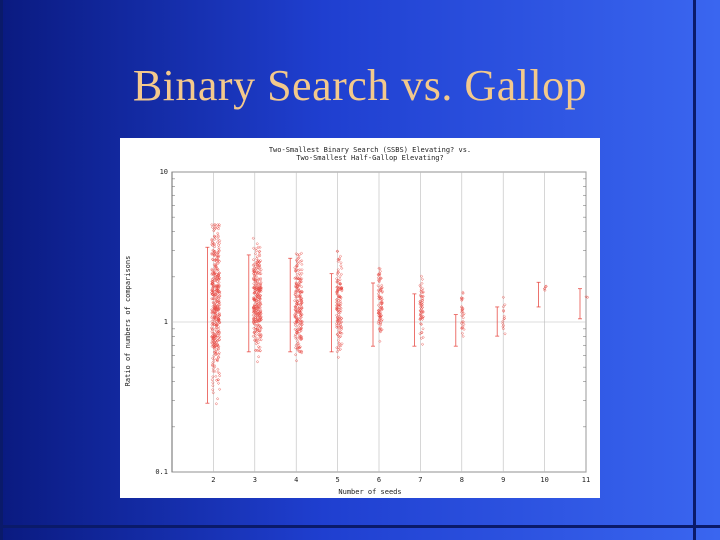 The image size is (720, 540). Describe the element at coordinates (296, 480) in the screenshot. I see `x-tick-label: 4` at that location.